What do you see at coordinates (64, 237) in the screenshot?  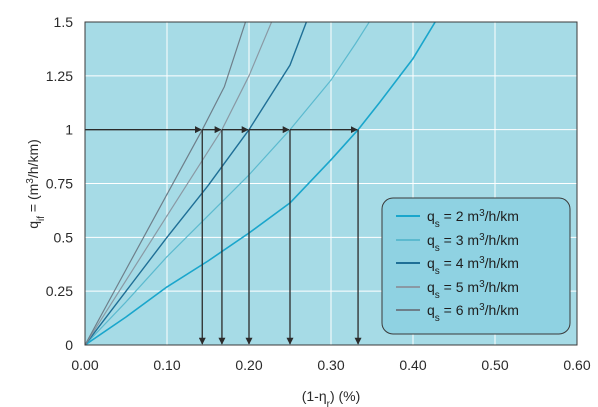 I see `y-tick-label: 0.5` at bounding box center [64, 237].